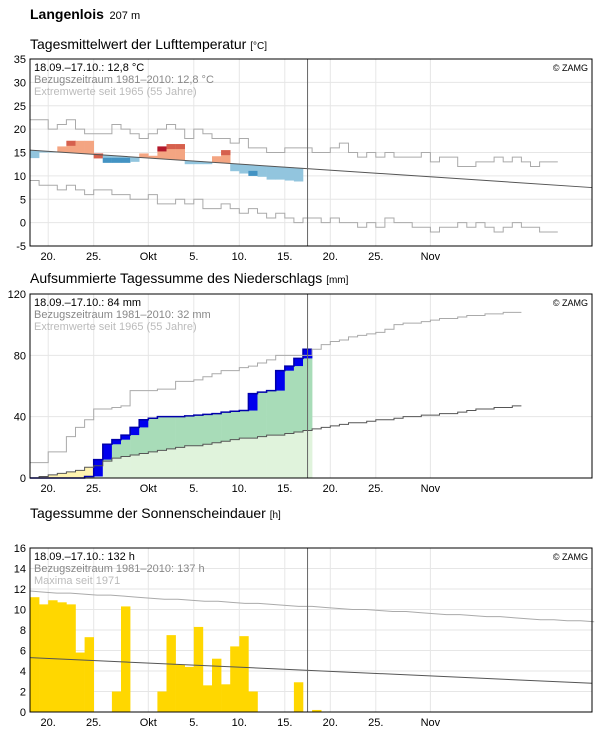 This screenshot has width=596, height=755. I want to click on y-tick-label: 25, so click(20, 107).